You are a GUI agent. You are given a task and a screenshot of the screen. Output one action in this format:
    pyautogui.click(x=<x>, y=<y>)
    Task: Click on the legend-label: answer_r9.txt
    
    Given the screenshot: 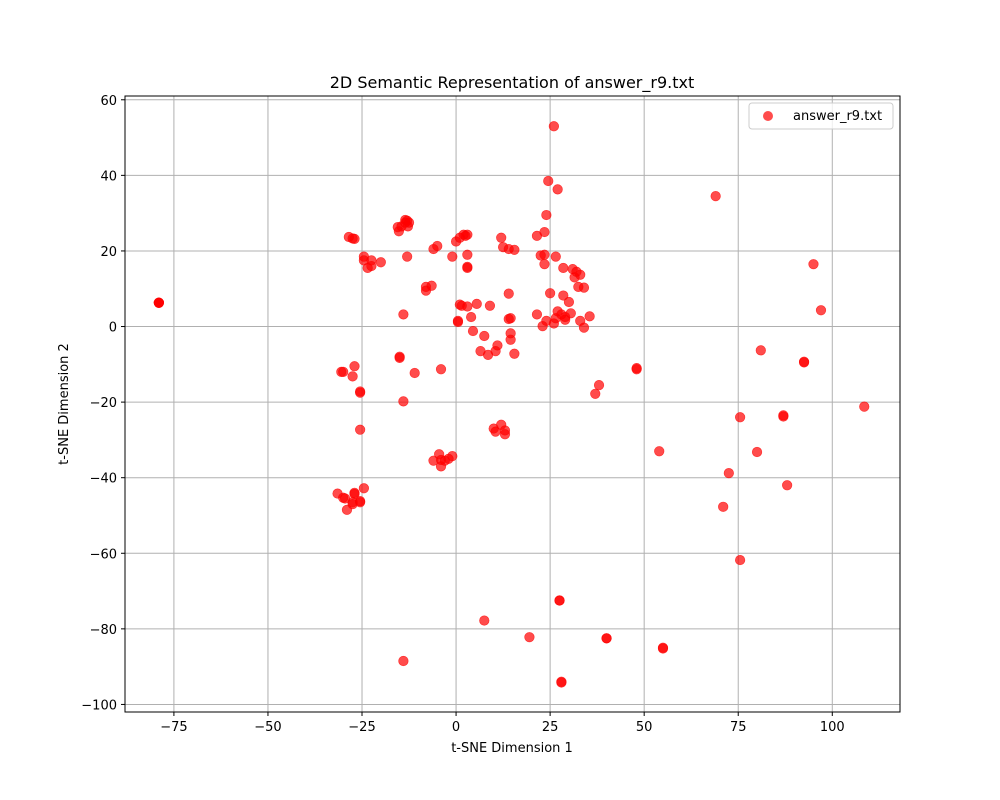 What is the action you would take?
    pyautogui.click(x=837, y=116)
    